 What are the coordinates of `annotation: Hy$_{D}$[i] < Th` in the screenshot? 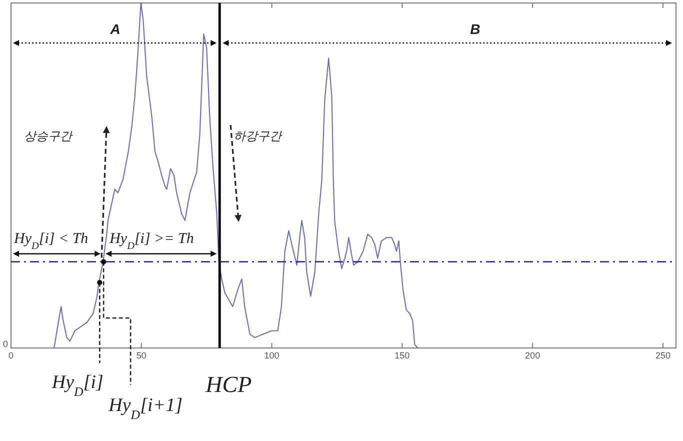 It's located at (50, 241).